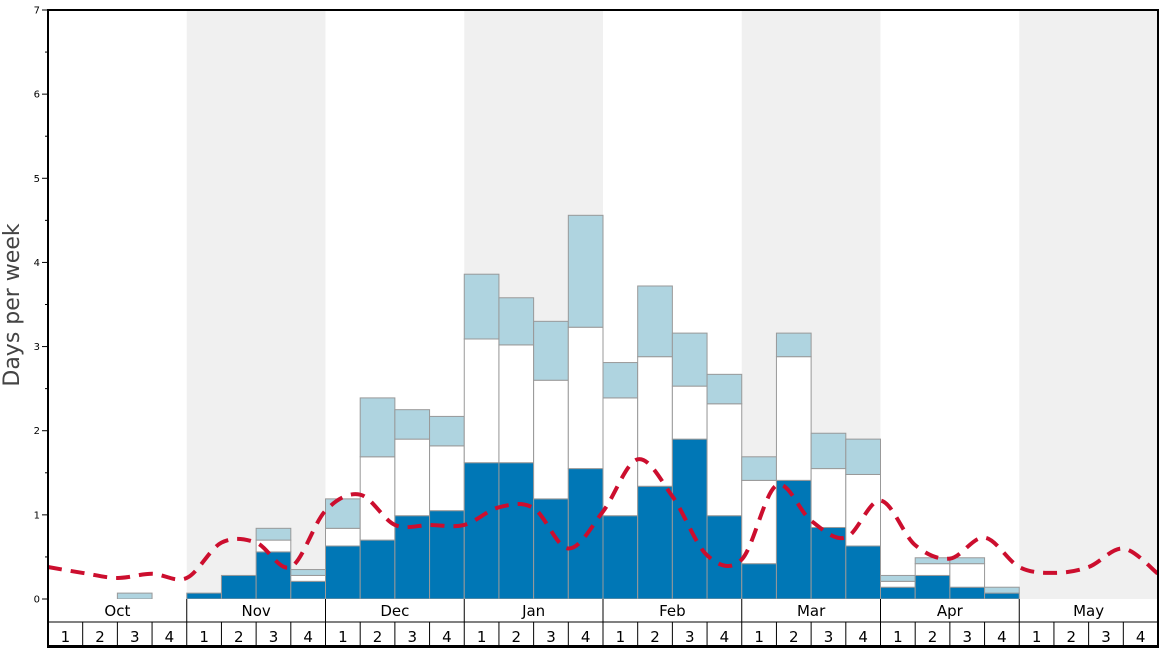  Describe the element at coordinates (1141, 637) in the screenshot. I see `week-label-31: 4` at that location.